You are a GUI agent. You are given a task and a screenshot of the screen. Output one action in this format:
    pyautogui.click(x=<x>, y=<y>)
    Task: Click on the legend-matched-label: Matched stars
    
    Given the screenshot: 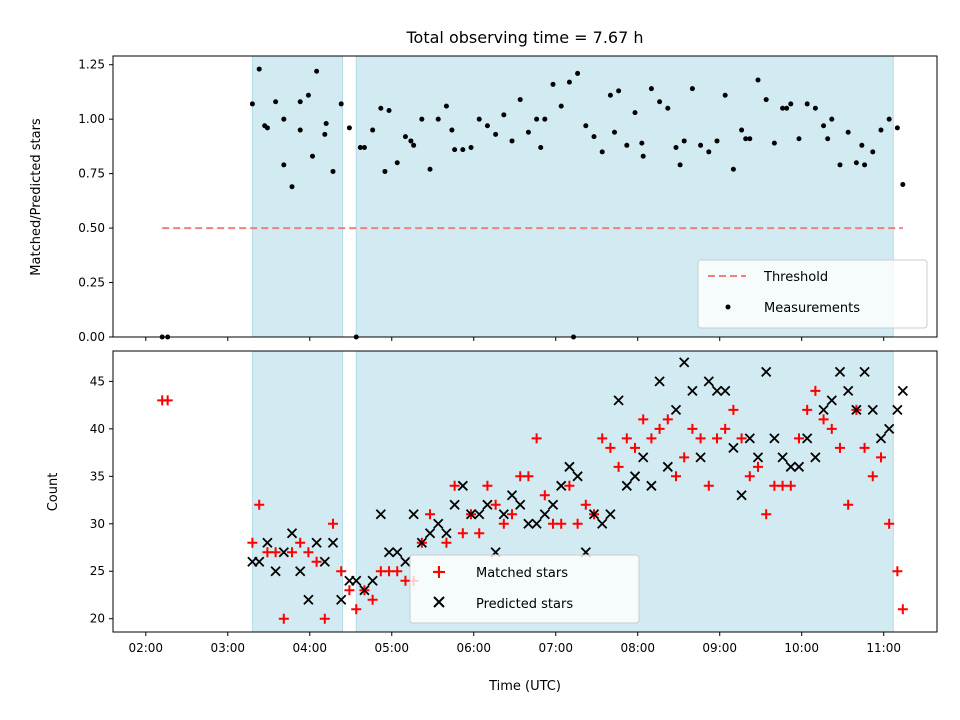 What is the action you would take?
    pyautogui.click(x=522, y=573)
    